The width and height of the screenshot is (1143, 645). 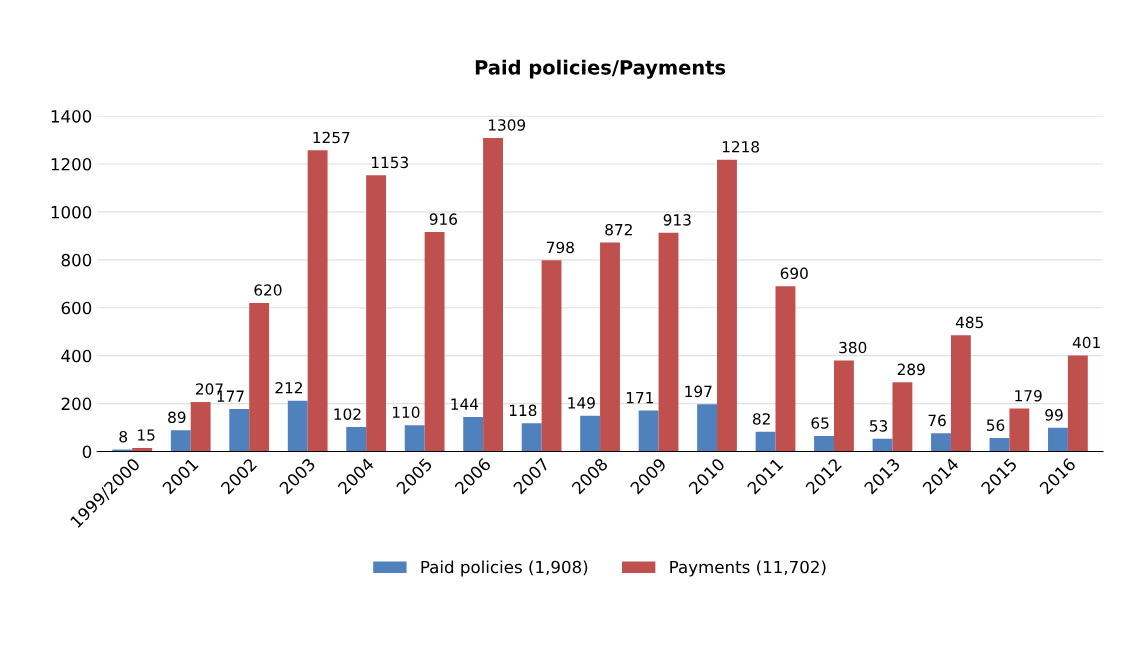 I want to click on data-label: 110, so click(x=406, y=412).